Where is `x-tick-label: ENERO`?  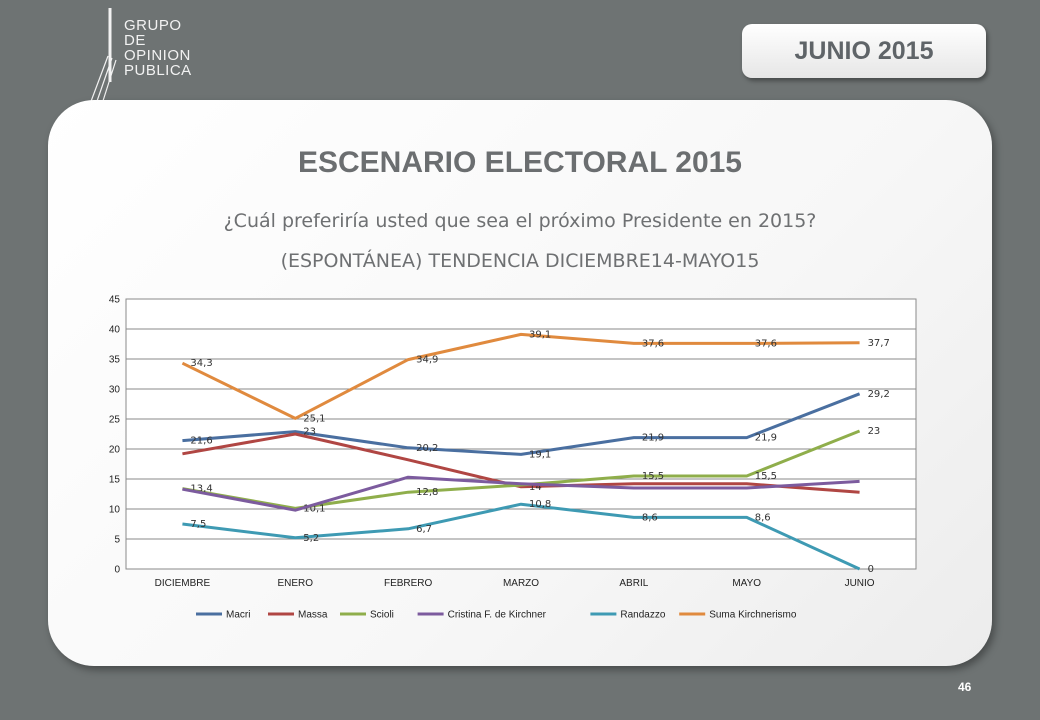 x-tick-label: ENERO is located at coordinates (296, 583).